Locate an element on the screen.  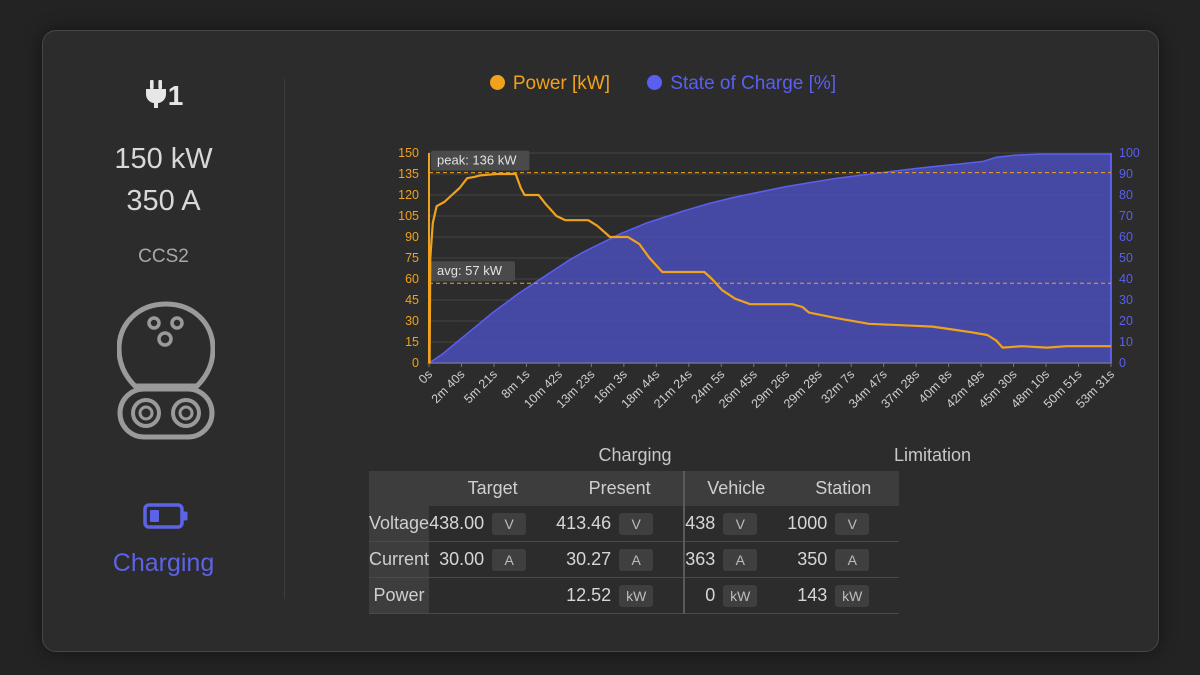
voltage-present: 413.46 V is located at coordinates (620, 524).